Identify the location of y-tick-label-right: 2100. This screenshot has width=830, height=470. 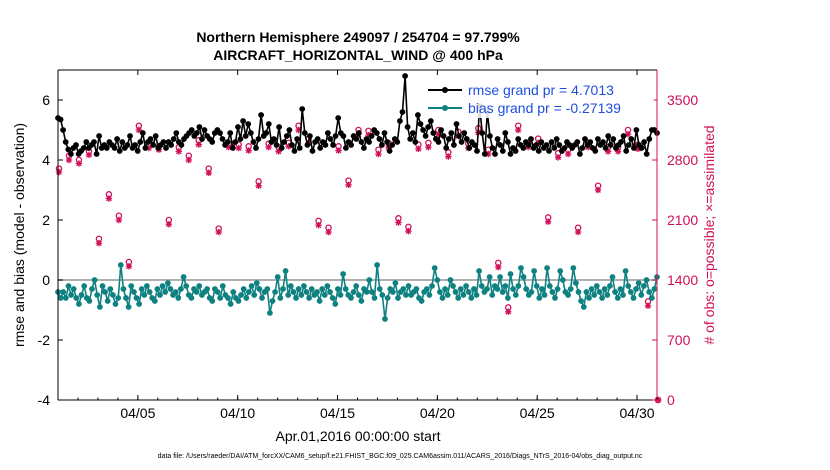
(682, 220).